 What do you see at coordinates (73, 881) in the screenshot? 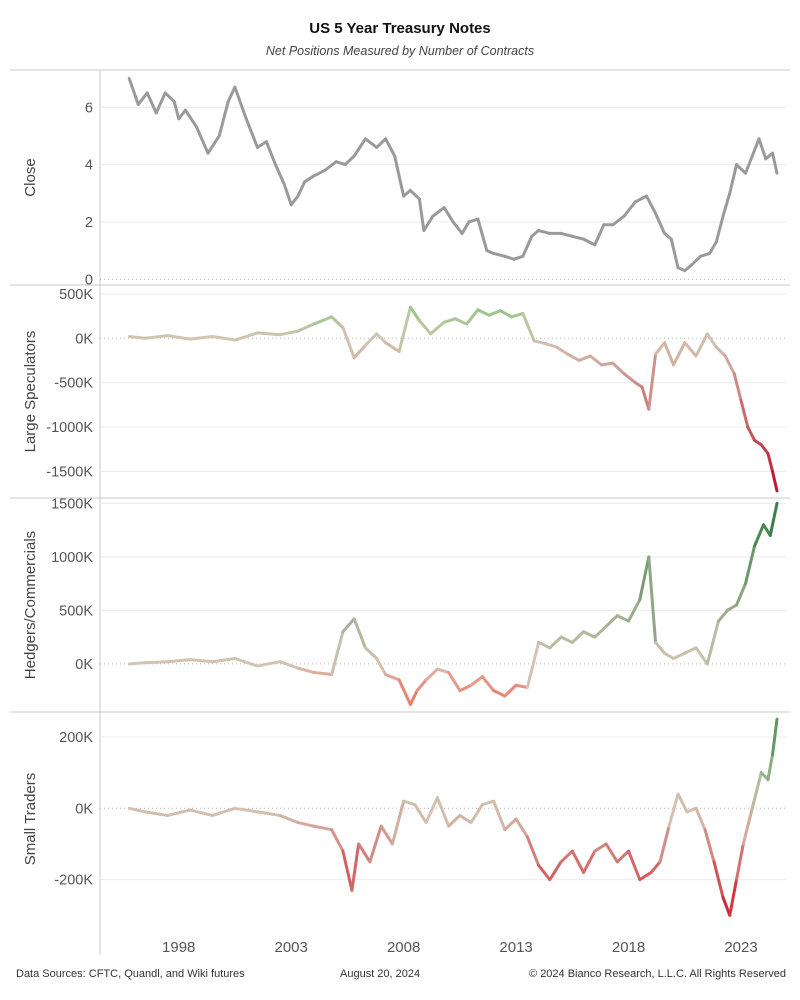
I see `y-tick-label: -200K` at bounding box center [73, 881].